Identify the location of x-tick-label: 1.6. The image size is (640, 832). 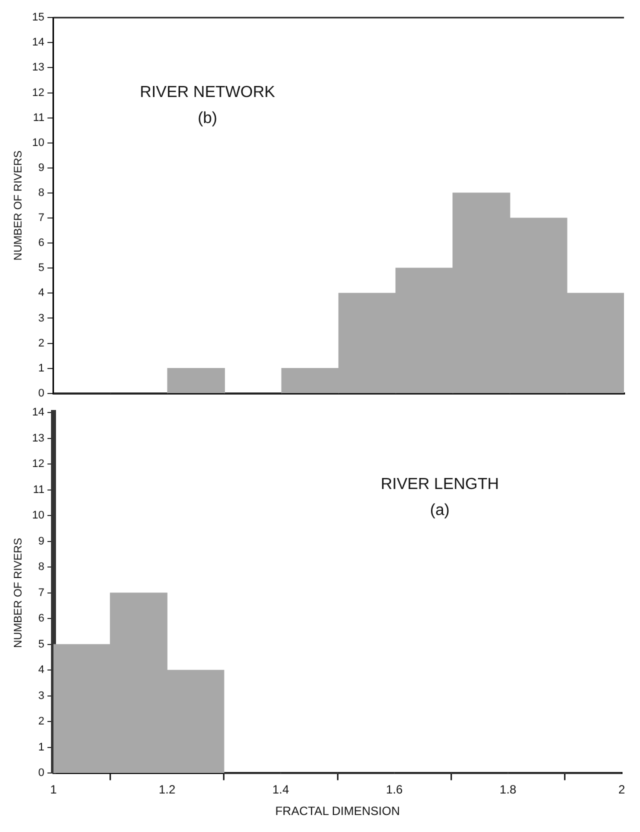
(395, 789).